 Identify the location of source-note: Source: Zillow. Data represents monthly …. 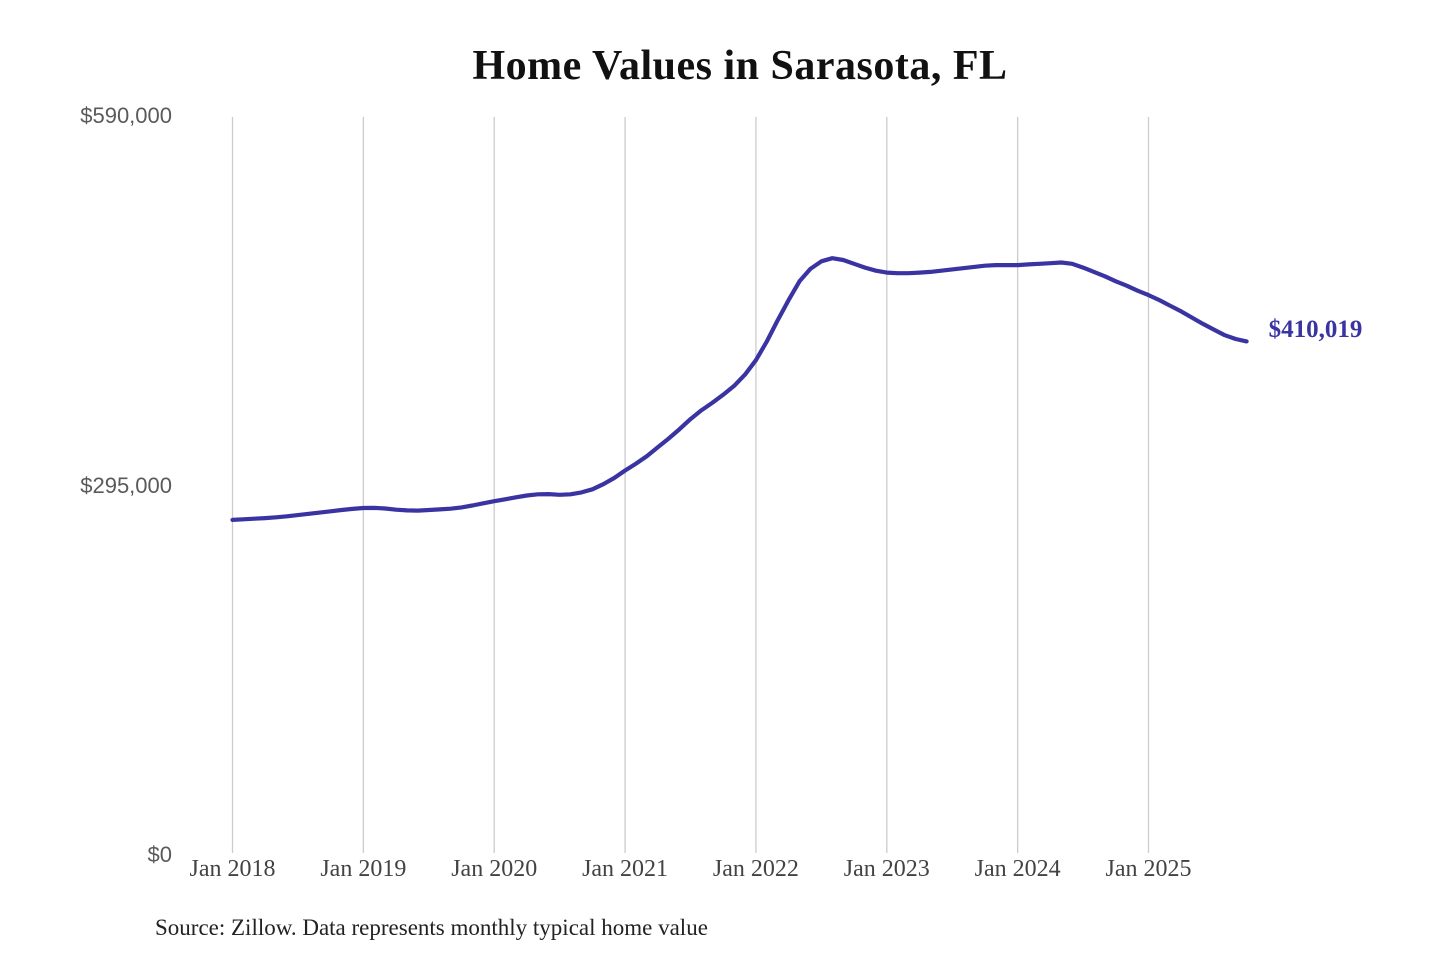
(431, 927).